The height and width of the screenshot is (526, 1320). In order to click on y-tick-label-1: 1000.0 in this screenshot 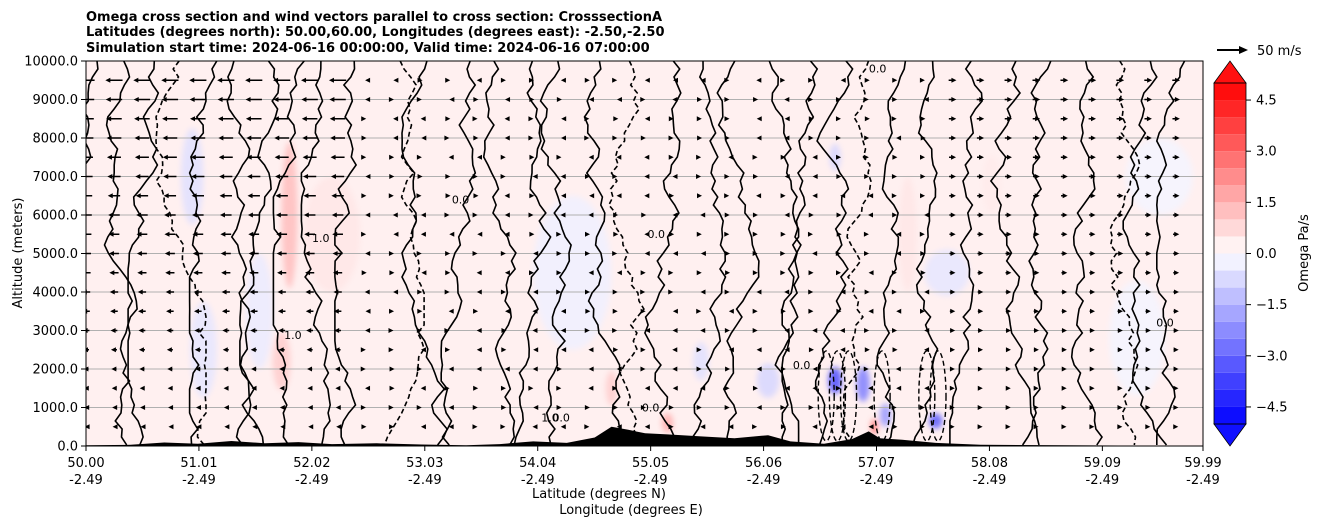, I will do `click(56, 408)`.